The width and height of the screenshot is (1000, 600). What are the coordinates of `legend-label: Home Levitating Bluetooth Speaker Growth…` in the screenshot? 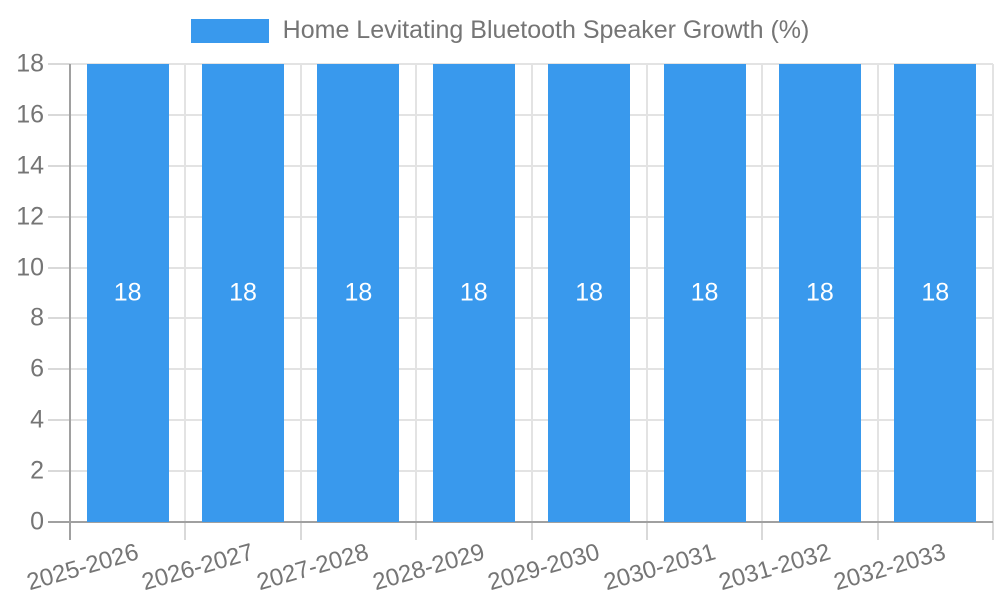 It's located at (546, 30).